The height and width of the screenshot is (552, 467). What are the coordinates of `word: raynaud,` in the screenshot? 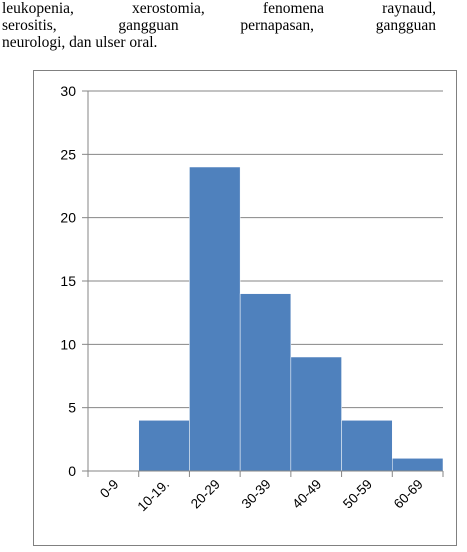 It's located at (409, 8).